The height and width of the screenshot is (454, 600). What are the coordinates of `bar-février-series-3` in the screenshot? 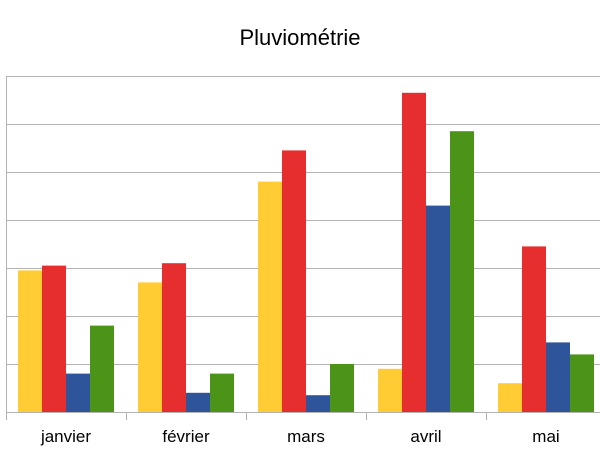 It's located at (198, 402).